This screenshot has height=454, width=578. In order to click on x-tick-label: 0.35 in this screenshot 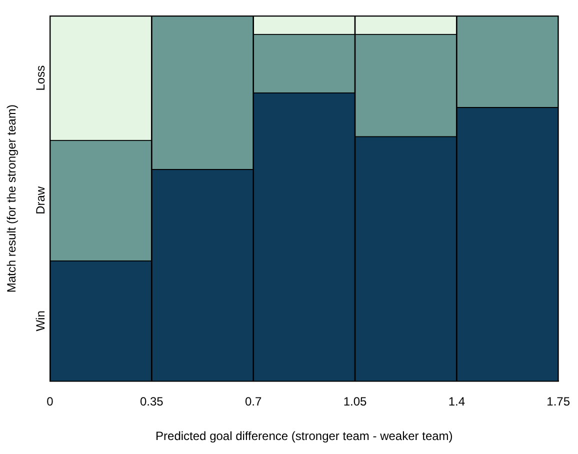, I will do `click(152, 401)`.